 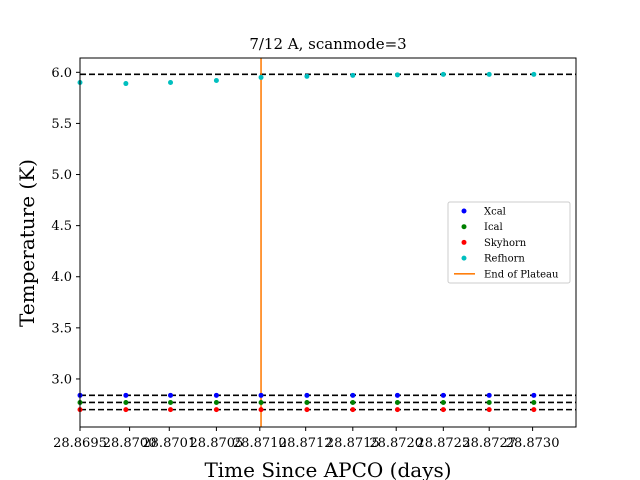 What do you see at coordinates (489, 443) in the screenshot?
I see `x-tick-label-9: 28.8727` at bounding box center [489, 443].